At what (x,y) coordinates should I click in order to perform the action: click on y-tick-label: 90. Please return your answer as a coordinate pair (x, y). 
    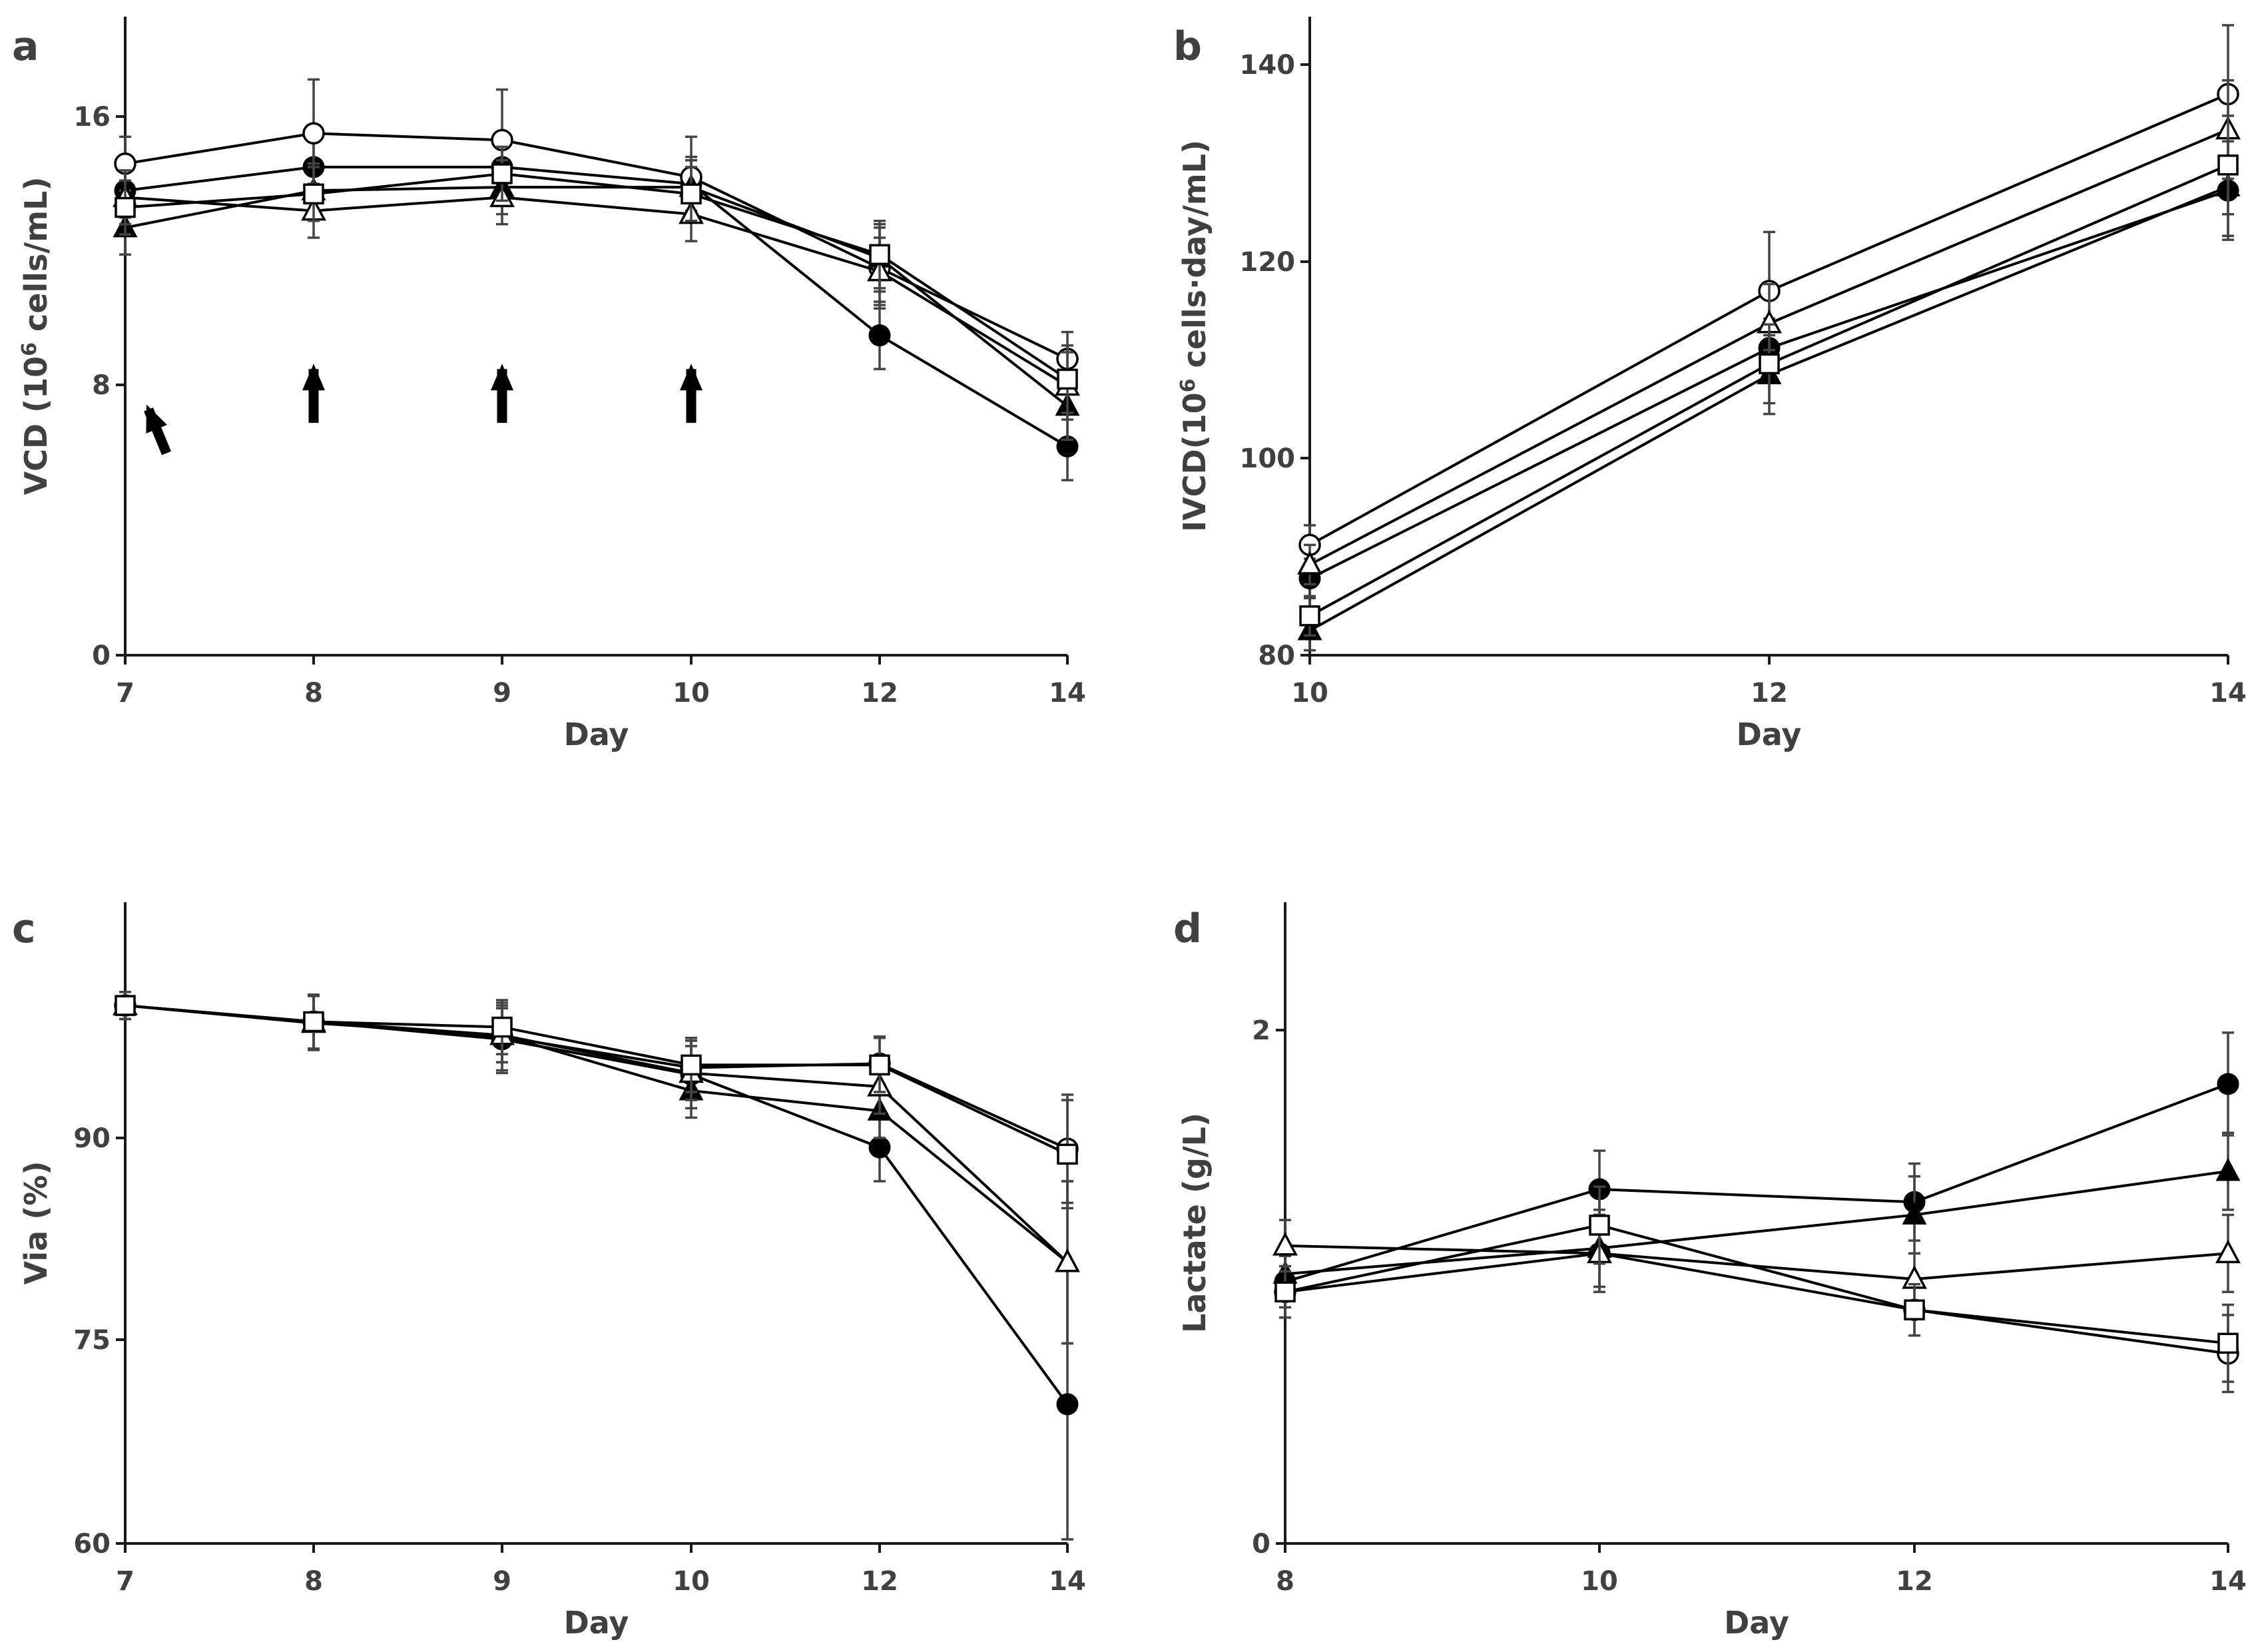
    Looking at the image, I should click on (92, 1138).